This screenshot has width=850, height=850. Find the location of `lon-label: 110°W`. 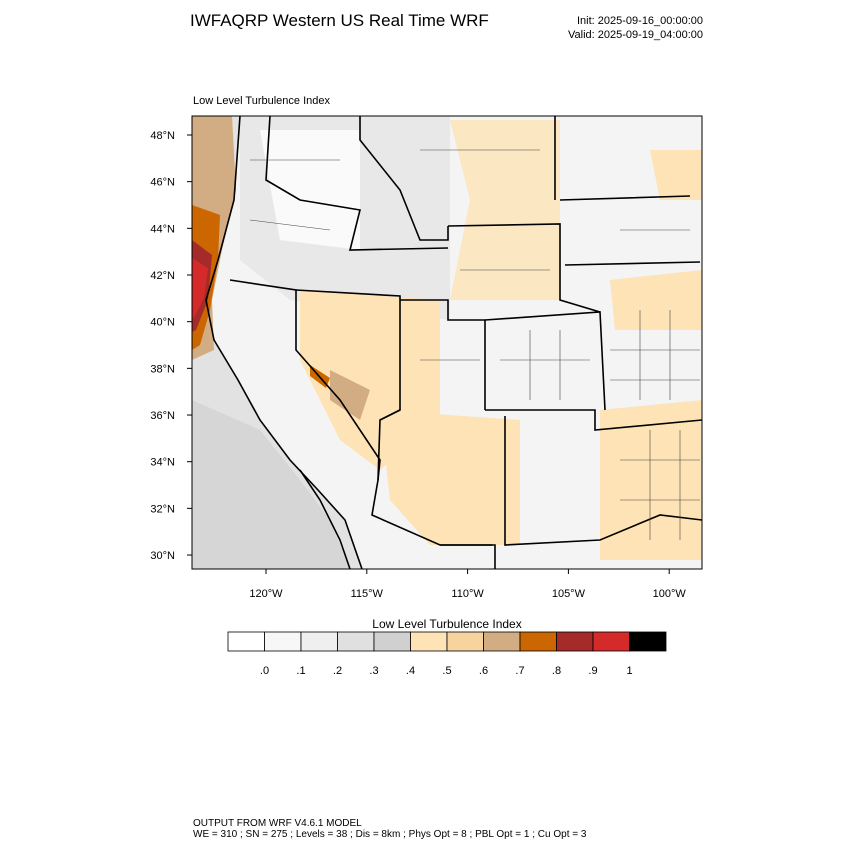

lon-label: 110°W is located at coordinates (467, 594).